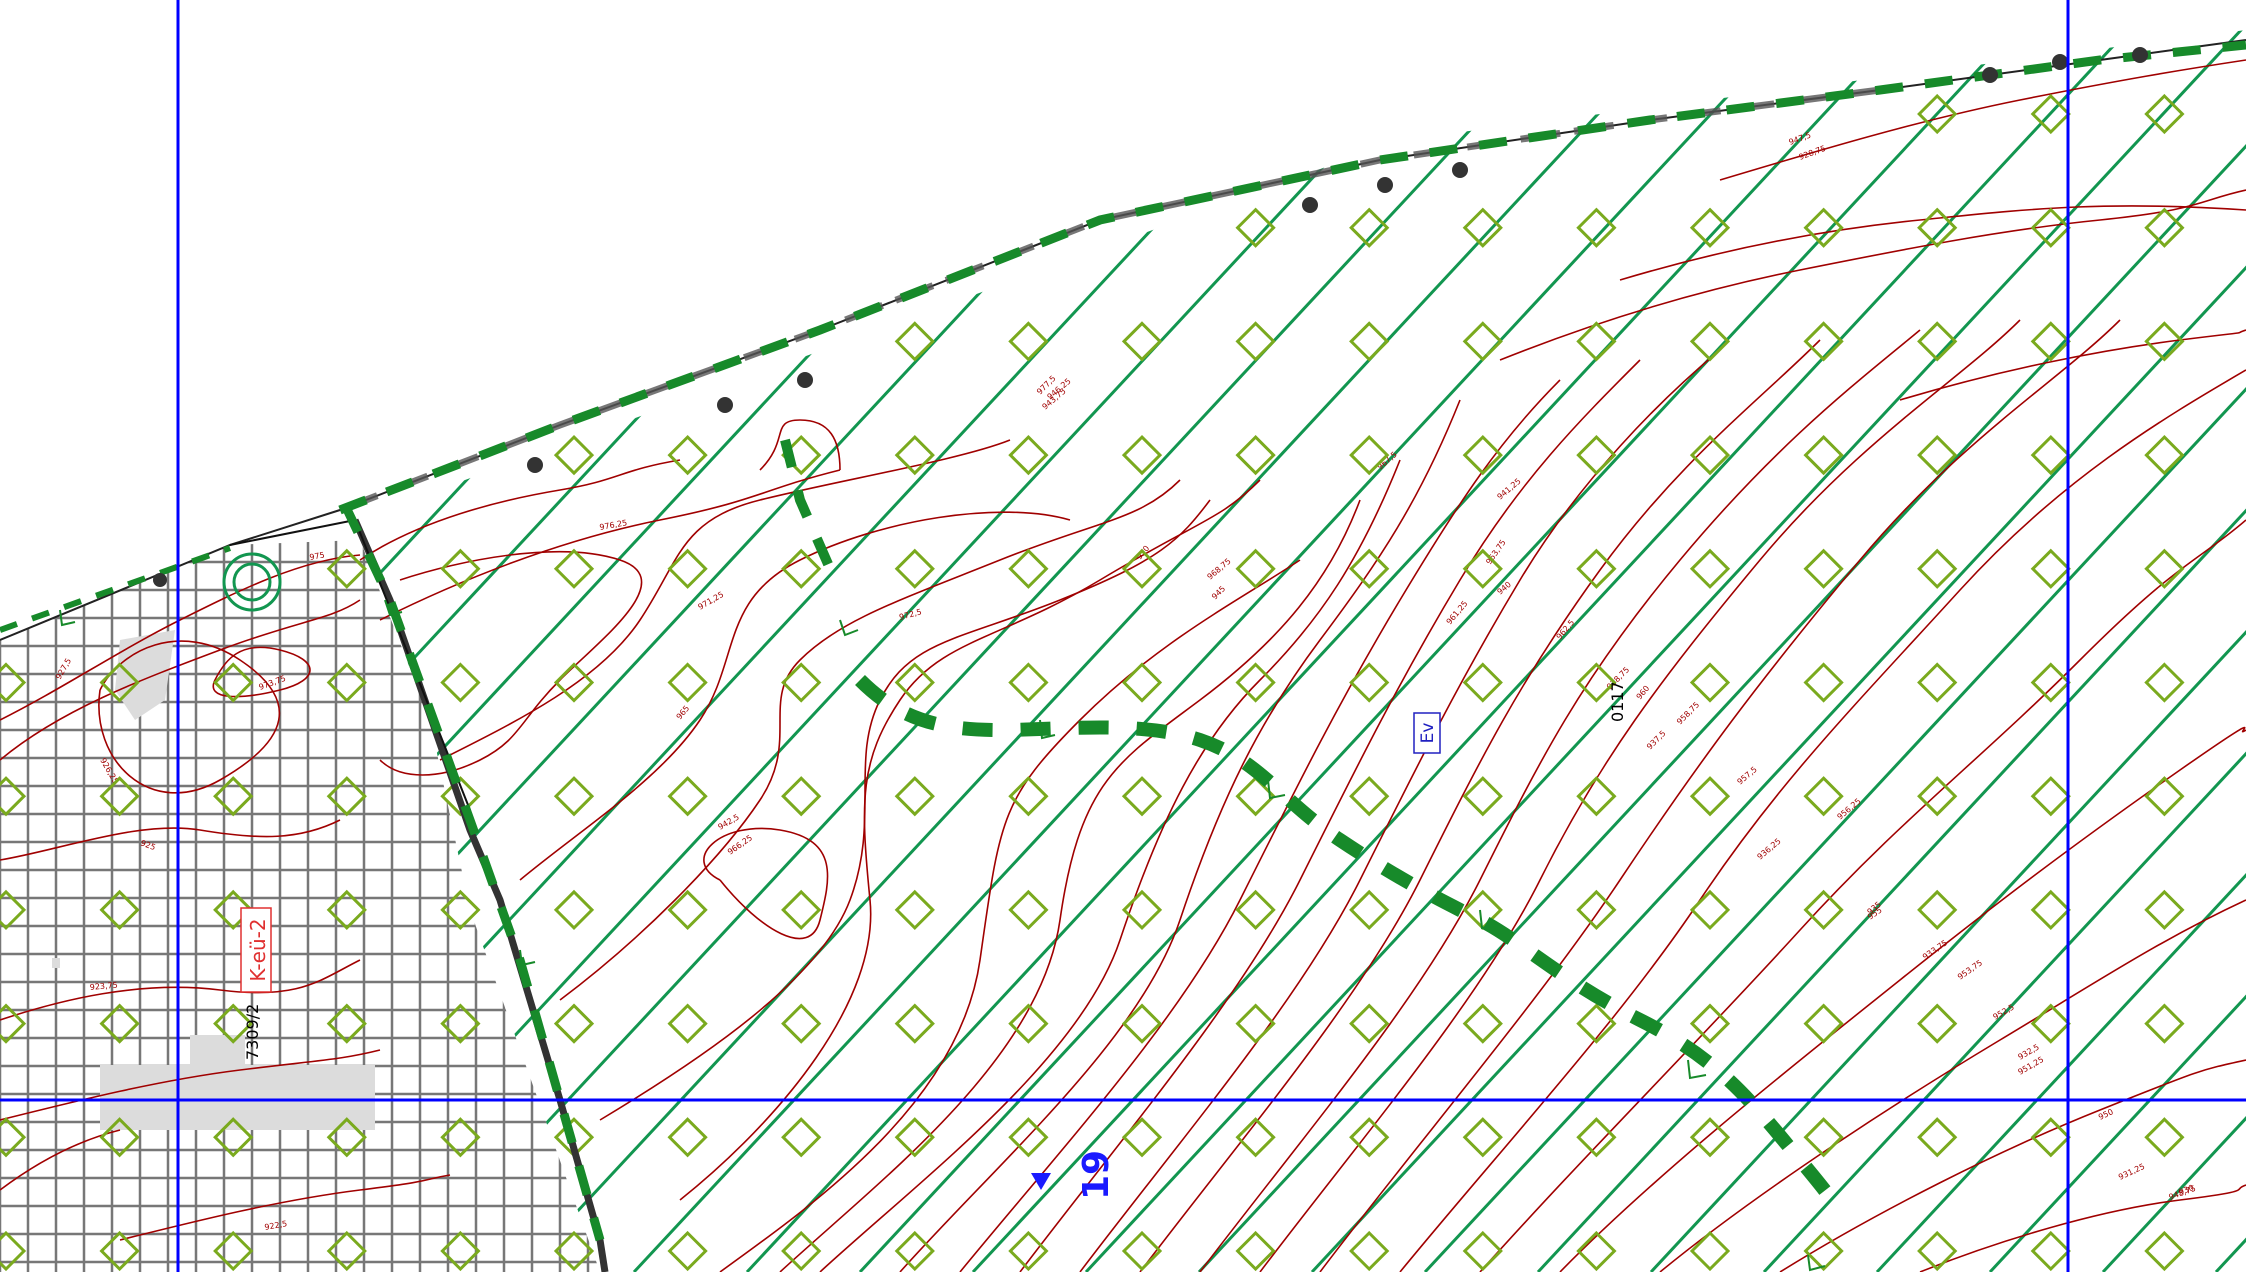  What do you see at coordinates (1096, 1175) in the screenshot?
I see `grid-number-text: 19` at bounding box center [1096, 1175].